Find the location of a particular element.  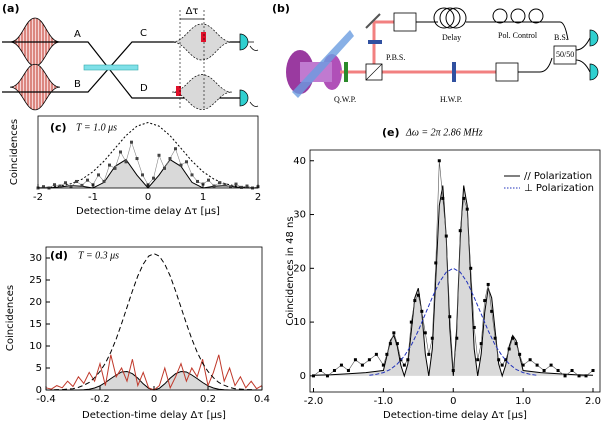

chart-title: Δω = 2π 2.86 MHz is located at coordinates (444, 132).